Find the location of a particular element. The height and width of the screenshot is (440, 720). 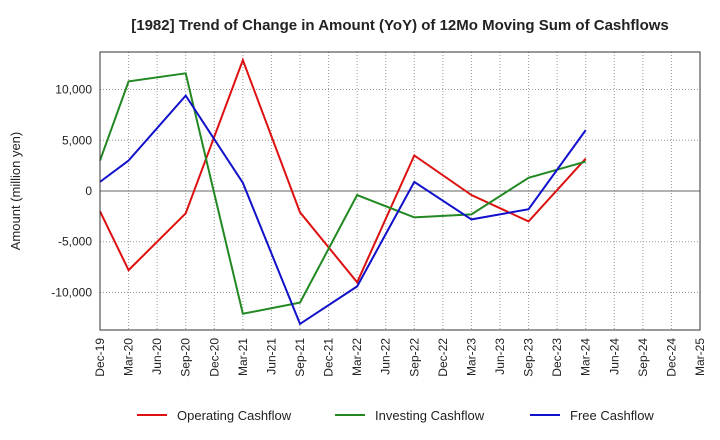

x-tick-label: Mar-20 is located at coordinates (129, 357).